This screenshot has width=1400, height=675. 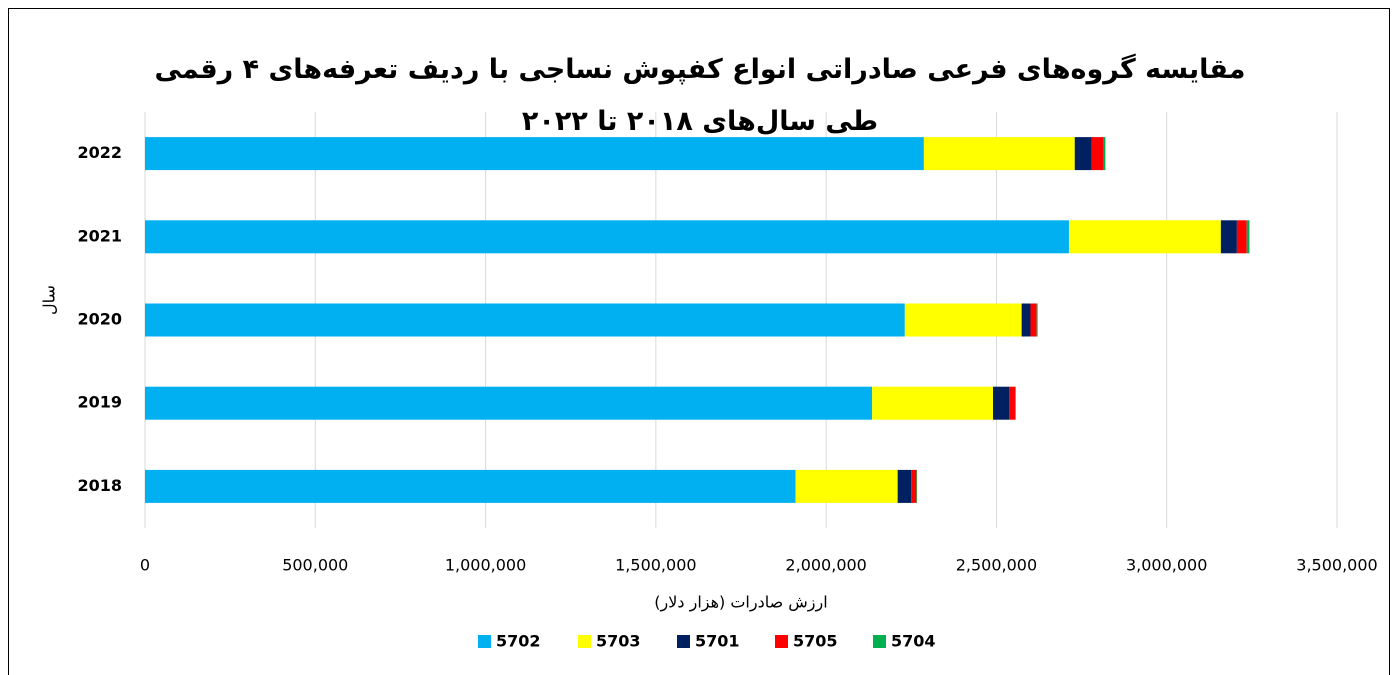 I want to click on y-axis-title: سال, so click(x=49, y=300).